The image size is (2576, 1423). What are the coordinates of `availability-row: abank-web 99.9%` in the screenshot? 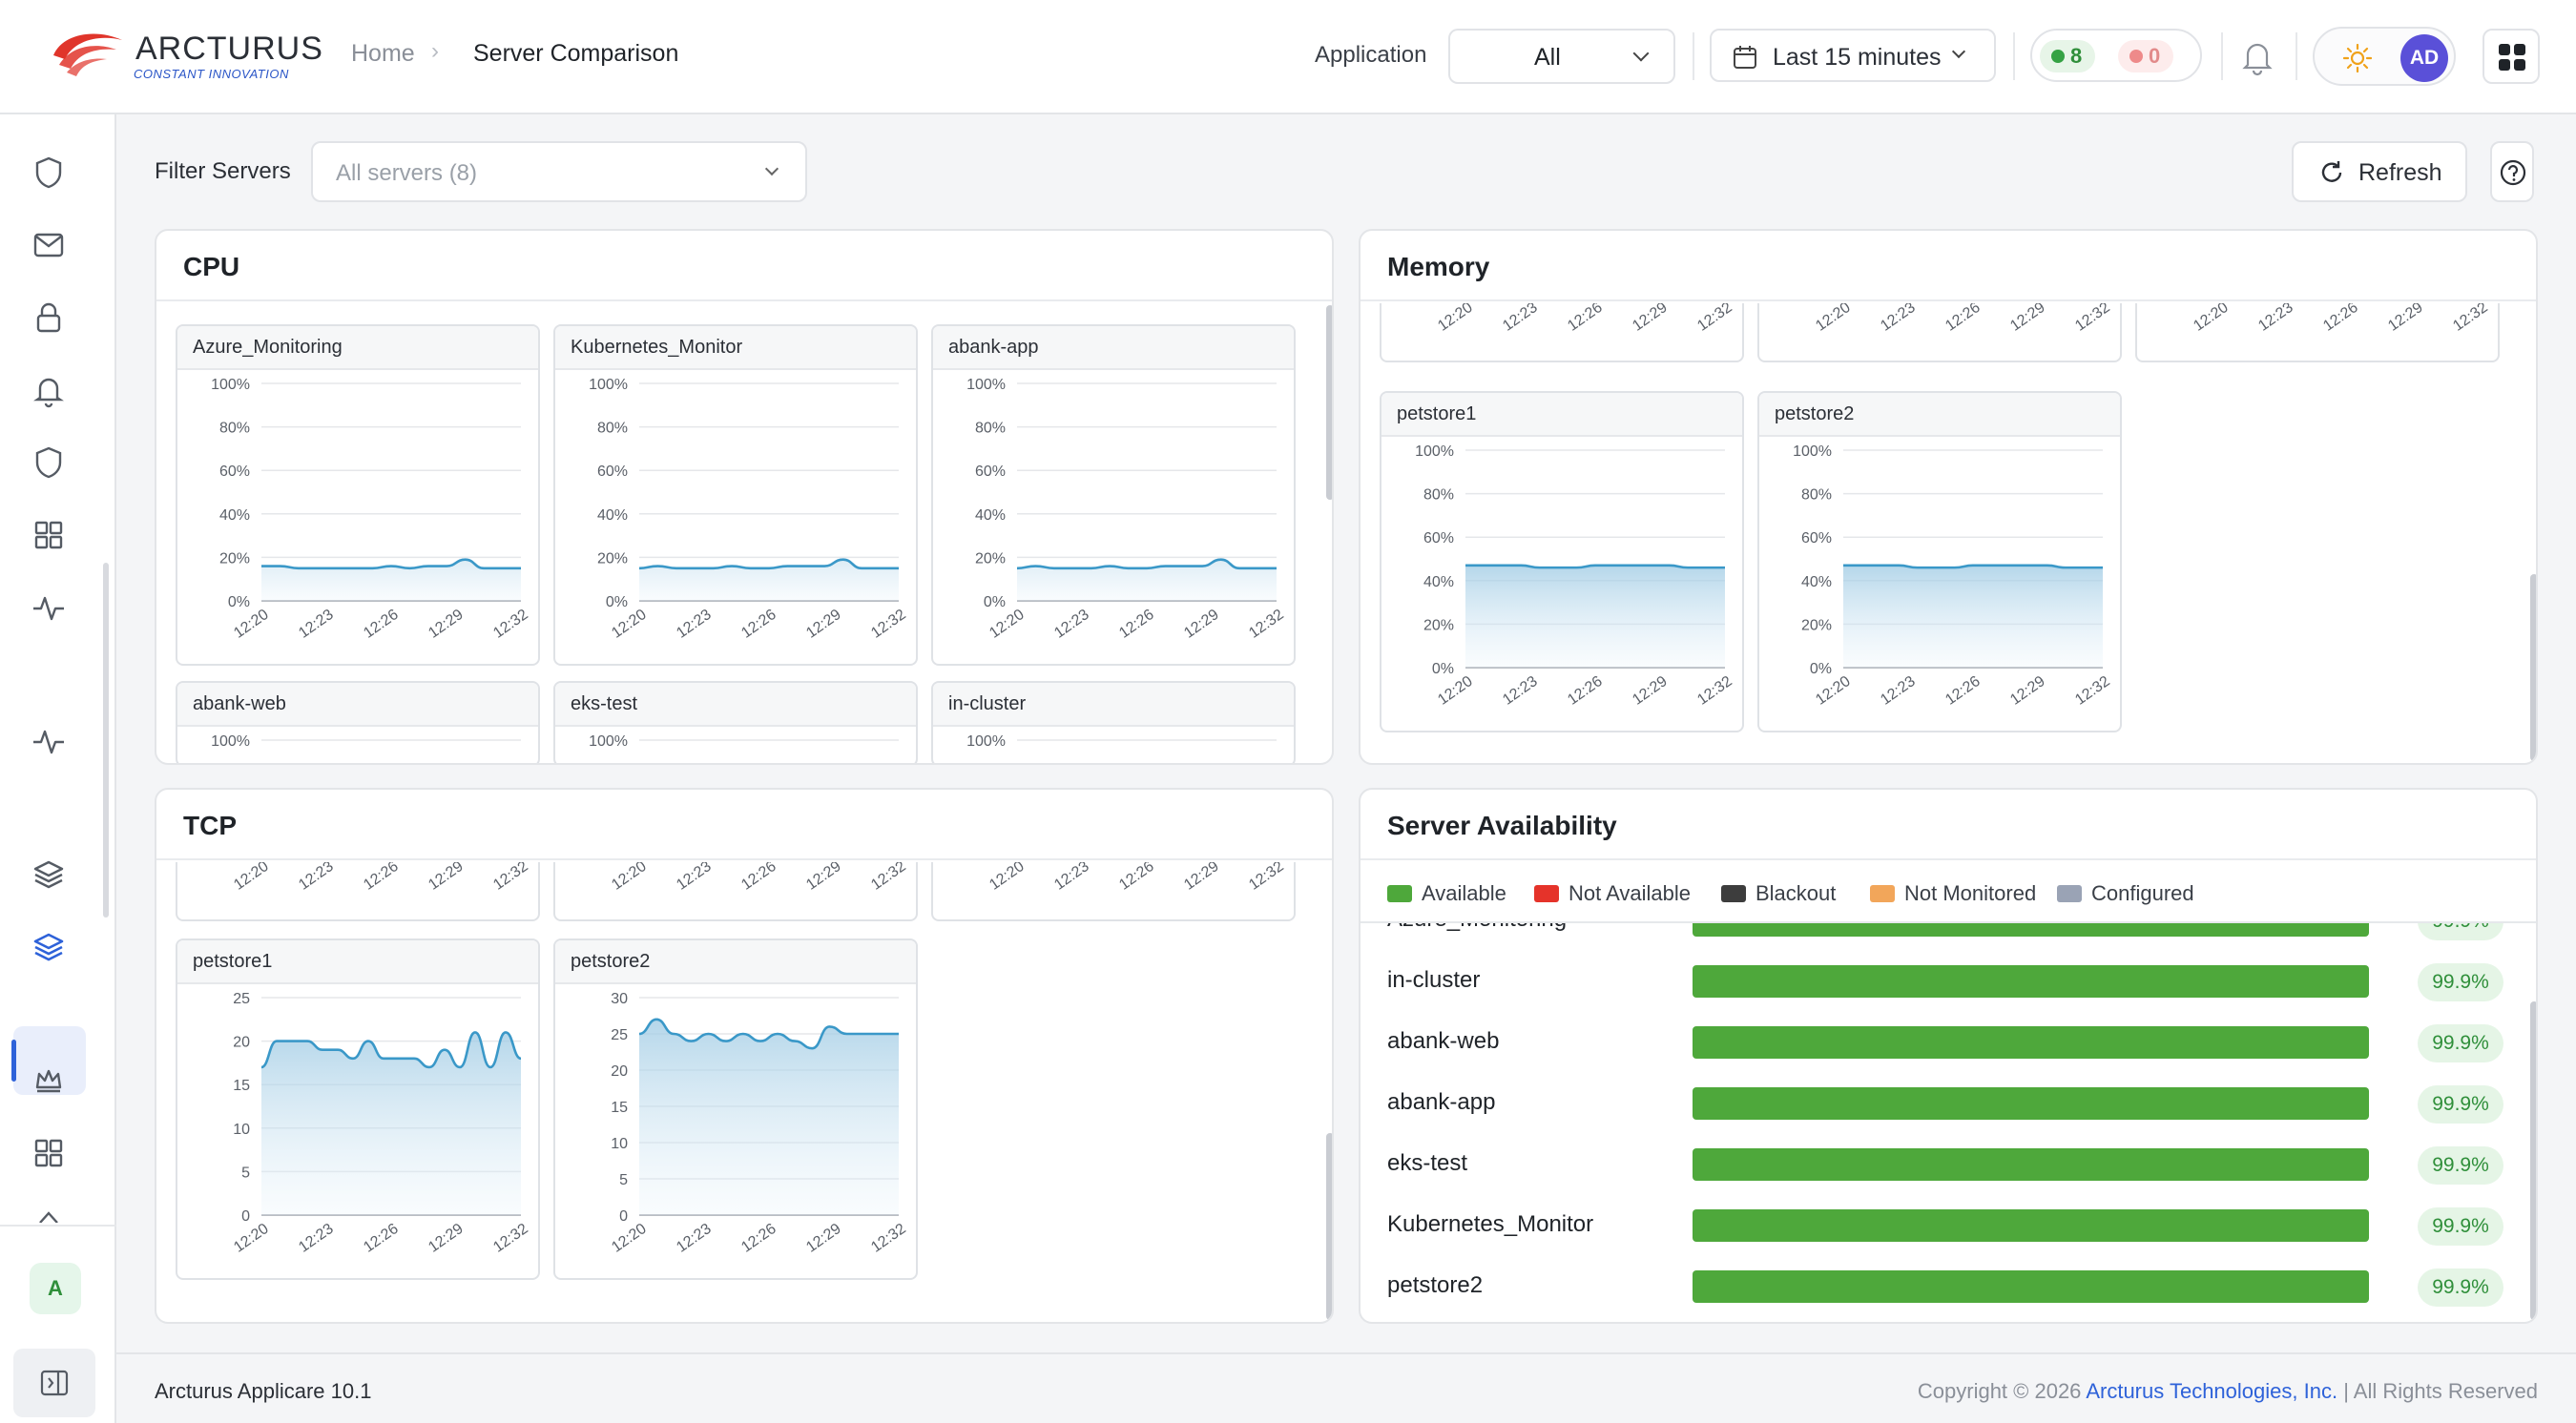 It's located at (1948, 1043).